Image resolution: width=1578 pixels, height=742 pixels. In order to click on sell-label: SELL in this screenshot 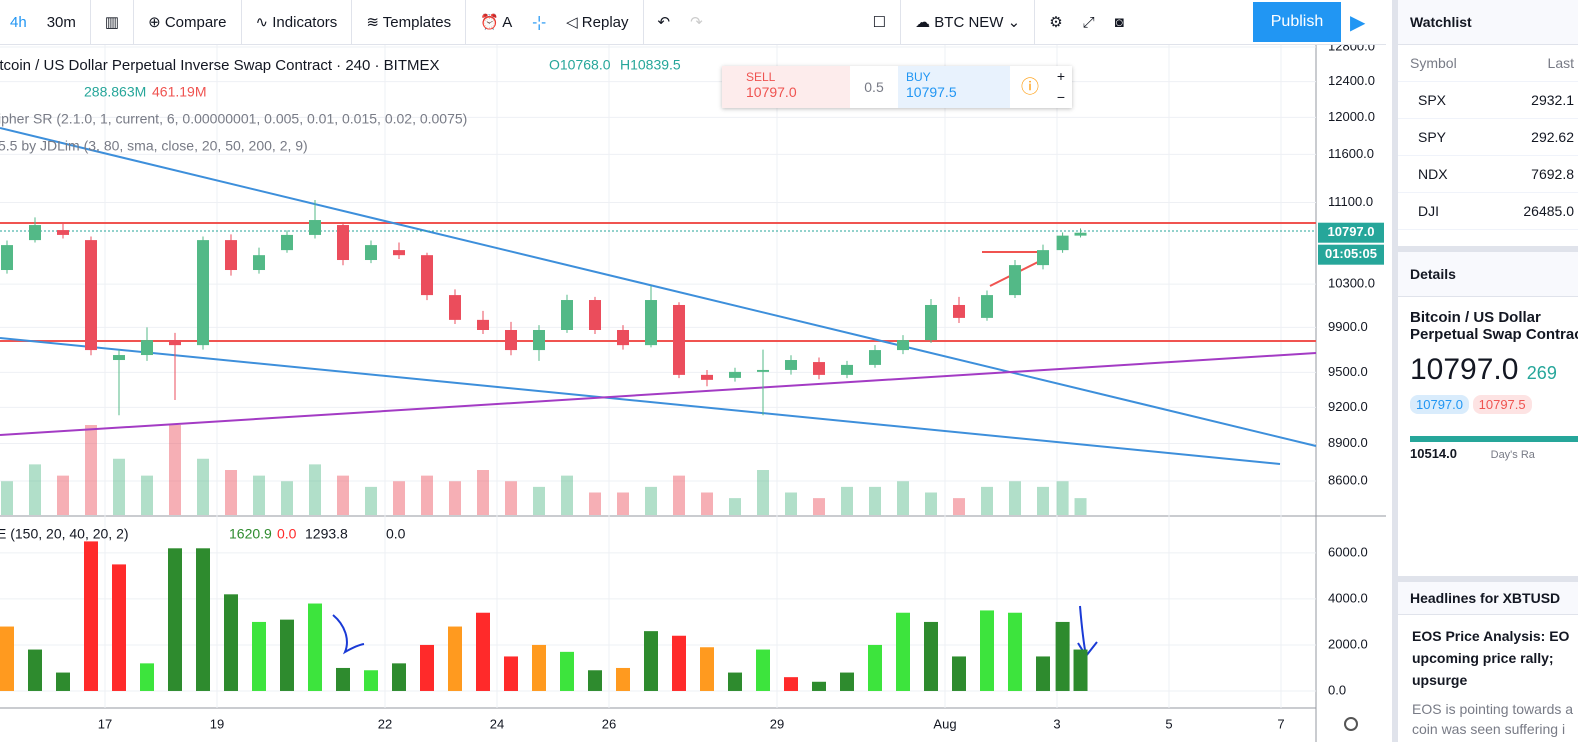, I will do `click(761, 77)`.